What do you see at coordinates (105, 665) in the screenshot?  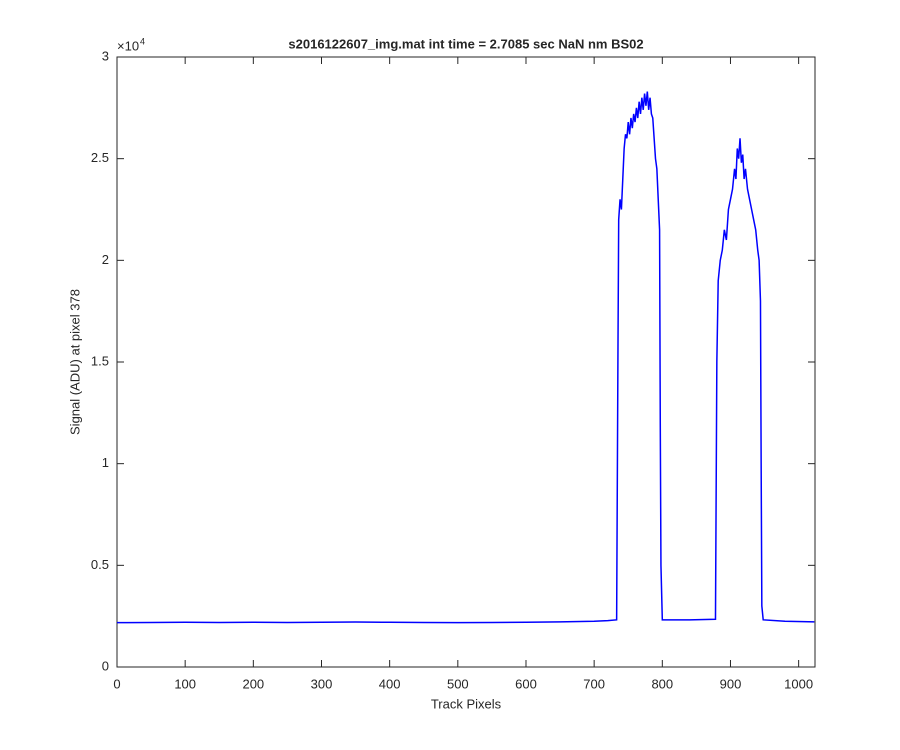 I see `y-tick-label: 0` at bounding box center [105, 665].